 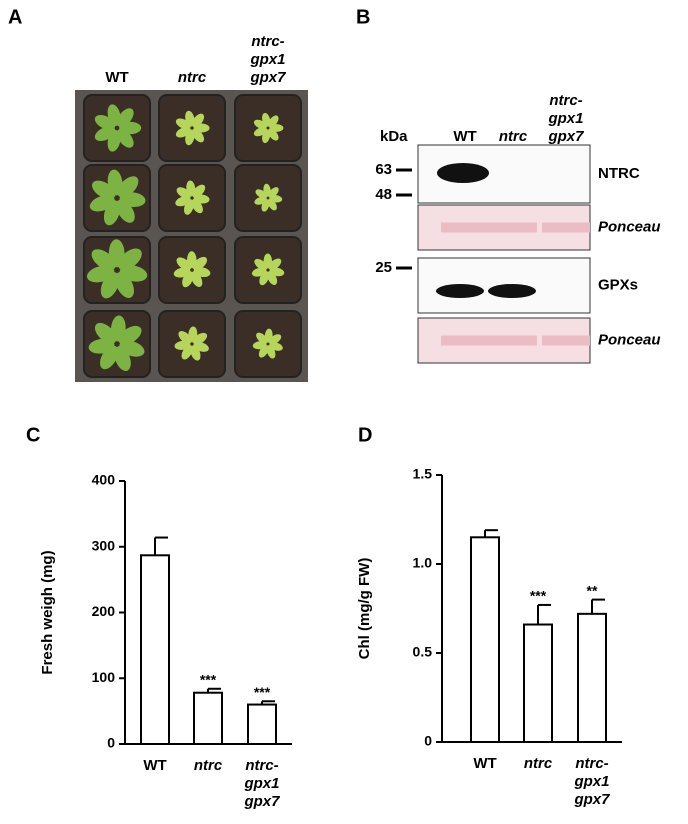 I want to click on marker-label: 63, so click(x=383, y=169).